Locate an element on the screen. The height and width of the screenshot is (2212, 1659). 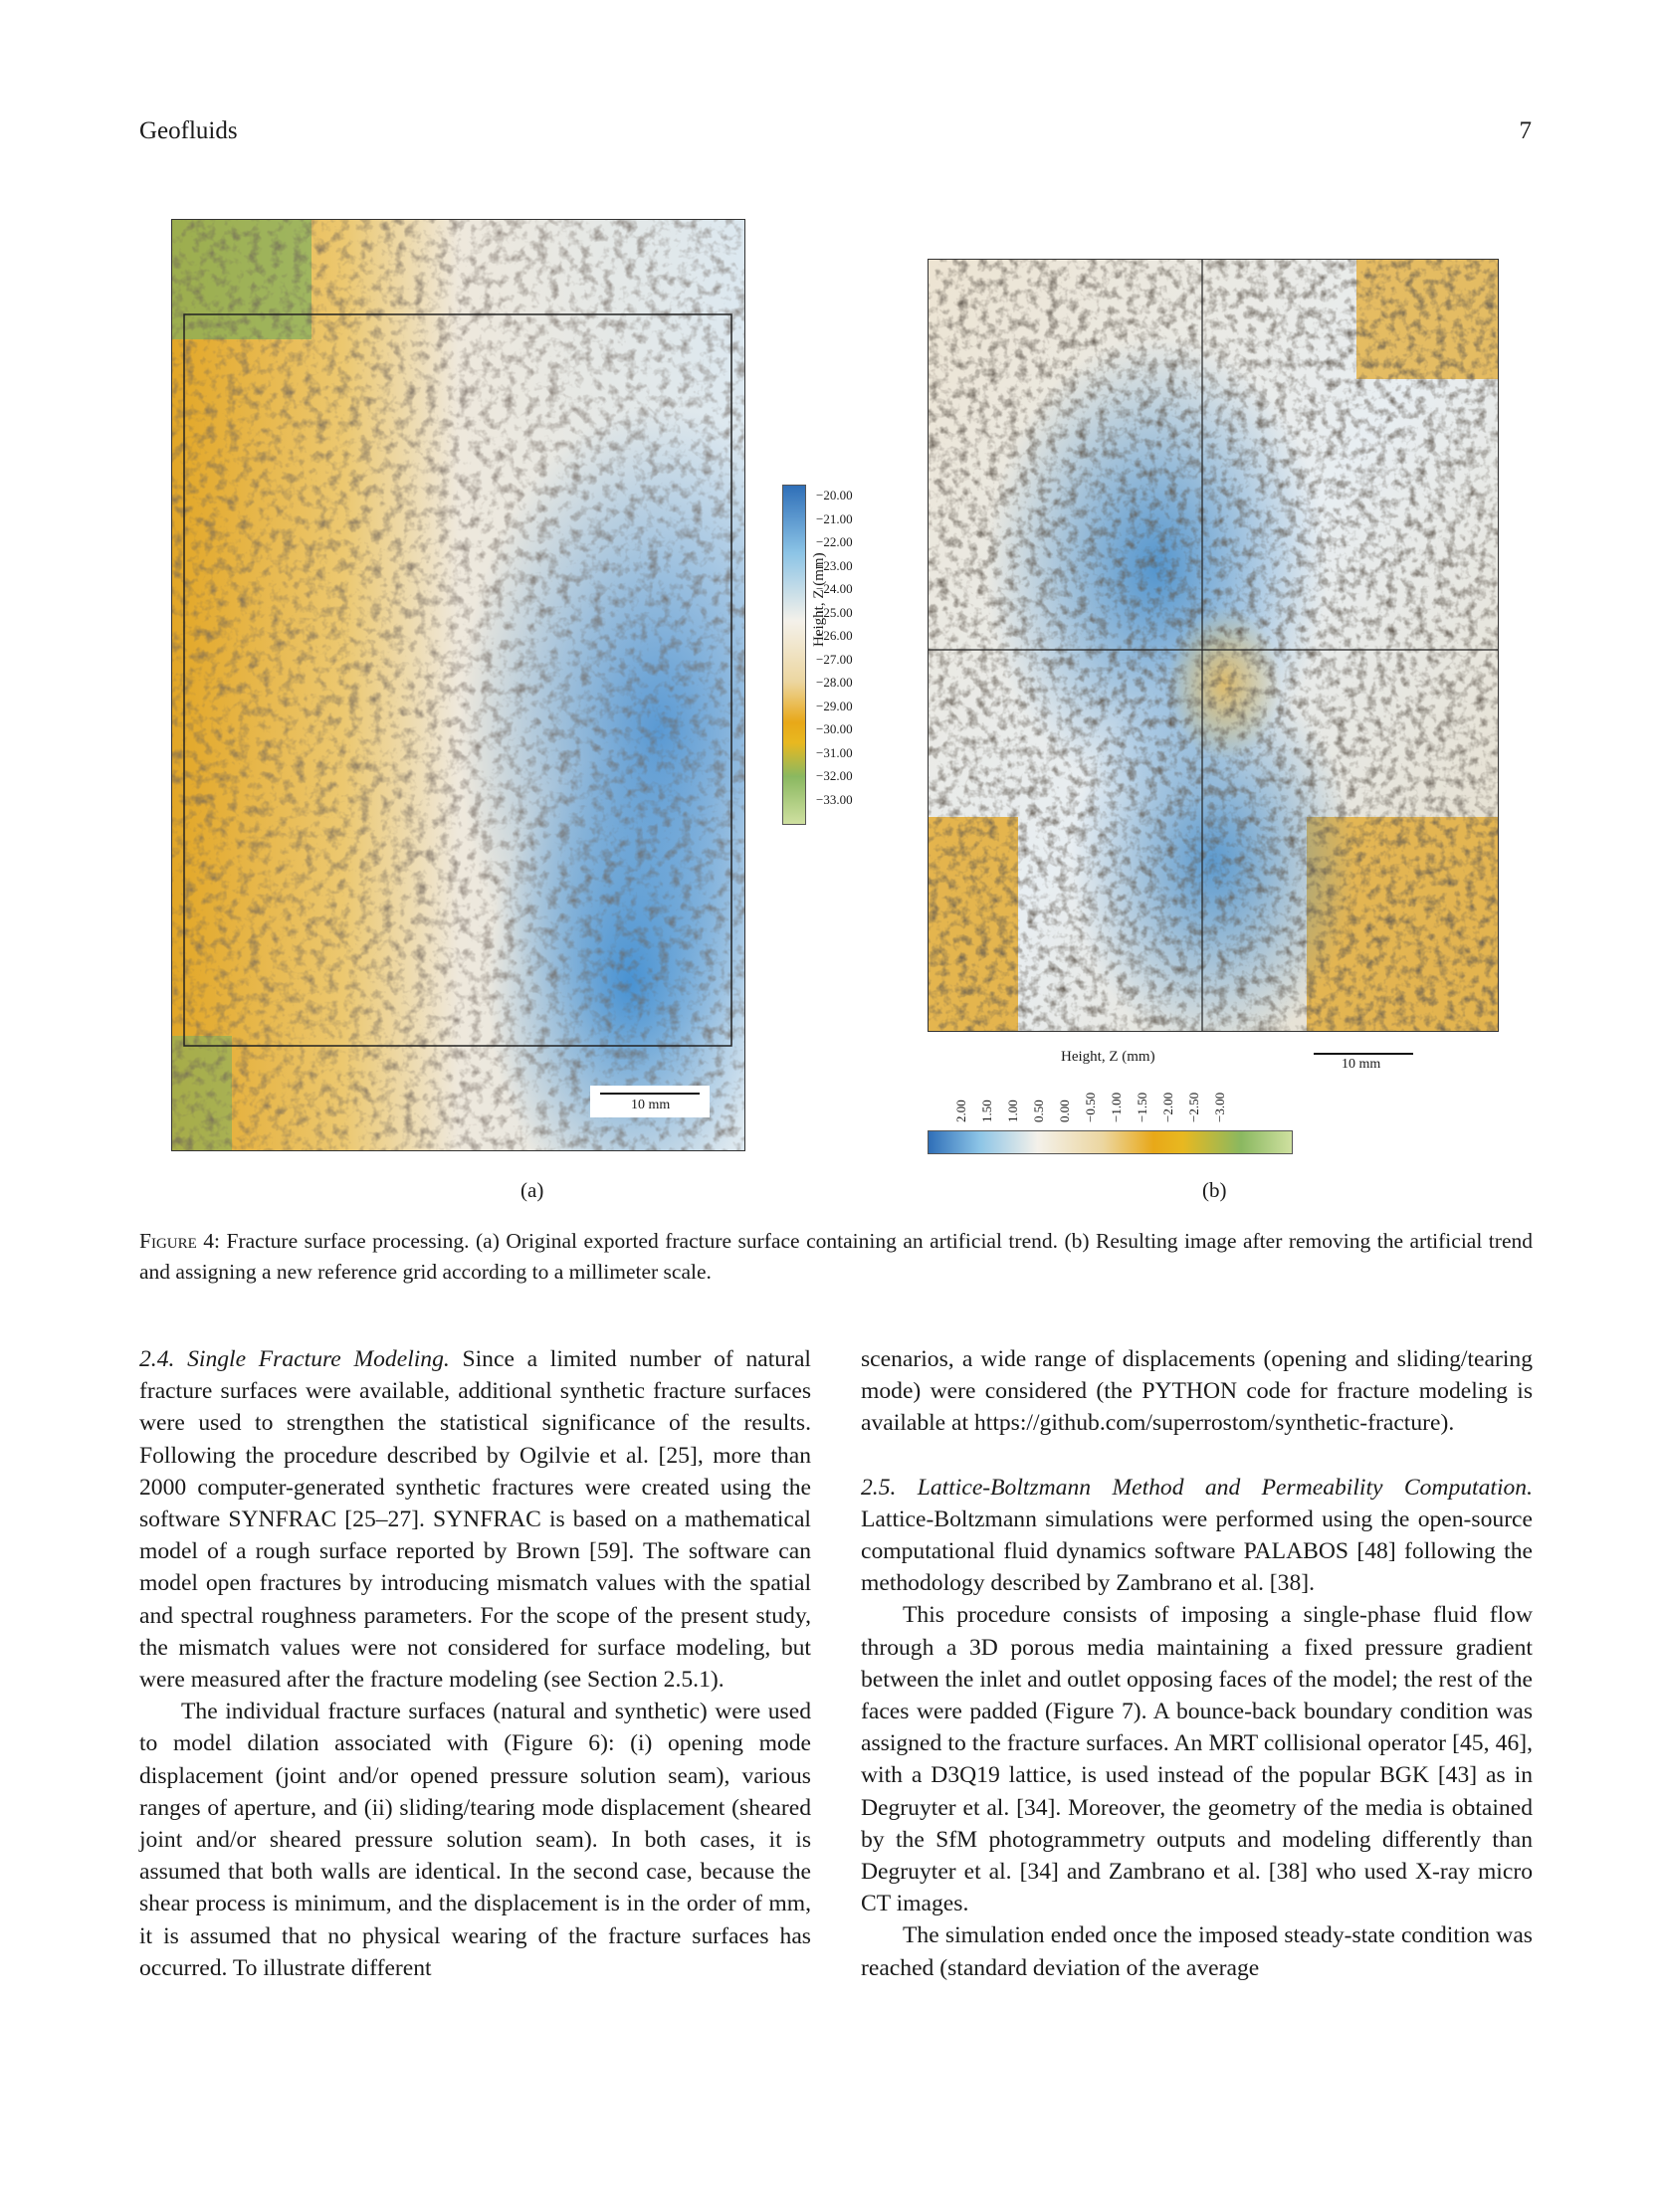
colorbar-a-tick-label: −29.00 is located at coordinates (834, 705).